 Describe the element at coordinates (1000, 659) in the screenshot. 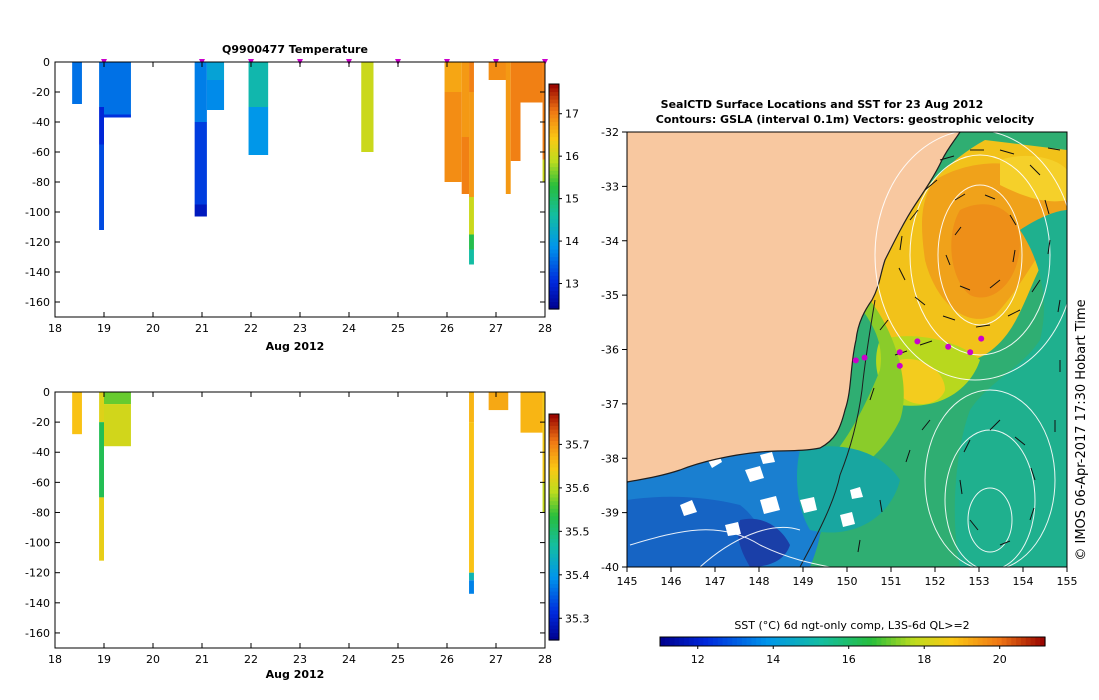

I see `sst-colorbar-tick-label: 20` at that location.